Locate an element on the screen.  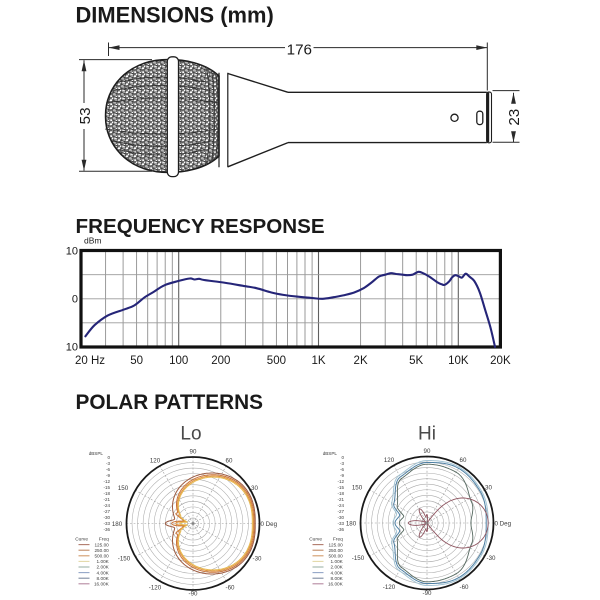
svg-text: 23 is located at coordinates (514, 117).